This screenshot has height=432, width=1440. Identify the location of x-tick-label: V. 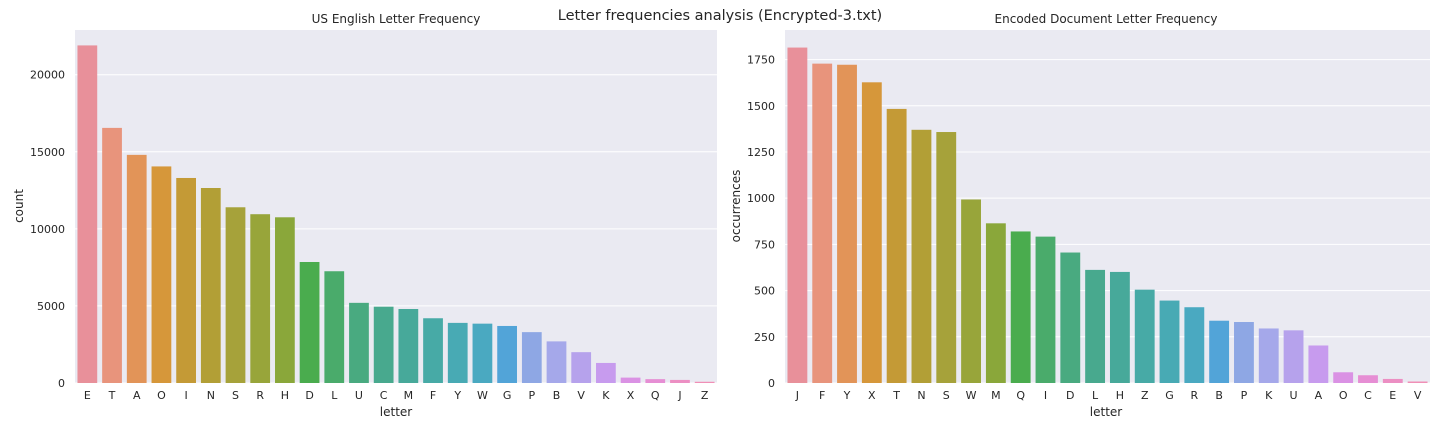
(1418, 395).